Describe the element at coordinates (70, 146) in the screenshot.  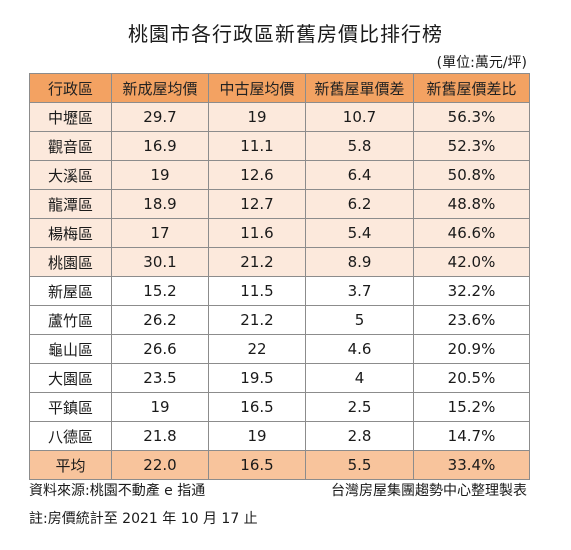
I see `cell-district: 觀音區` at that location.